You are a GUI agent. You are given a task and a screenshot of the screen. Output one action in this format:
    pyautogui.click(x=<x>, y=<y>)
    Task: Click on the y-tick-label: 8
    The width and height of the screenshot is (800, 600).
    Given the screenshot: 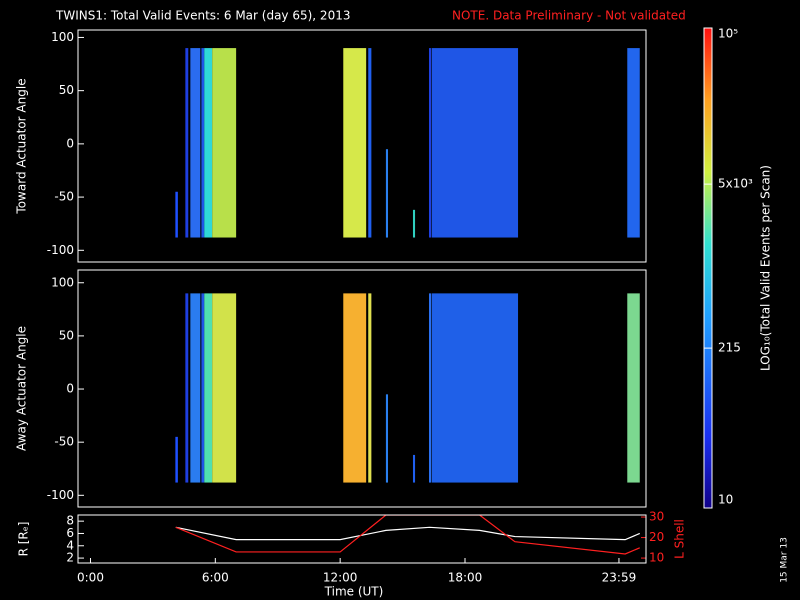 What is the action you would take?
    pyautogui.click(x=70, y=521)
    